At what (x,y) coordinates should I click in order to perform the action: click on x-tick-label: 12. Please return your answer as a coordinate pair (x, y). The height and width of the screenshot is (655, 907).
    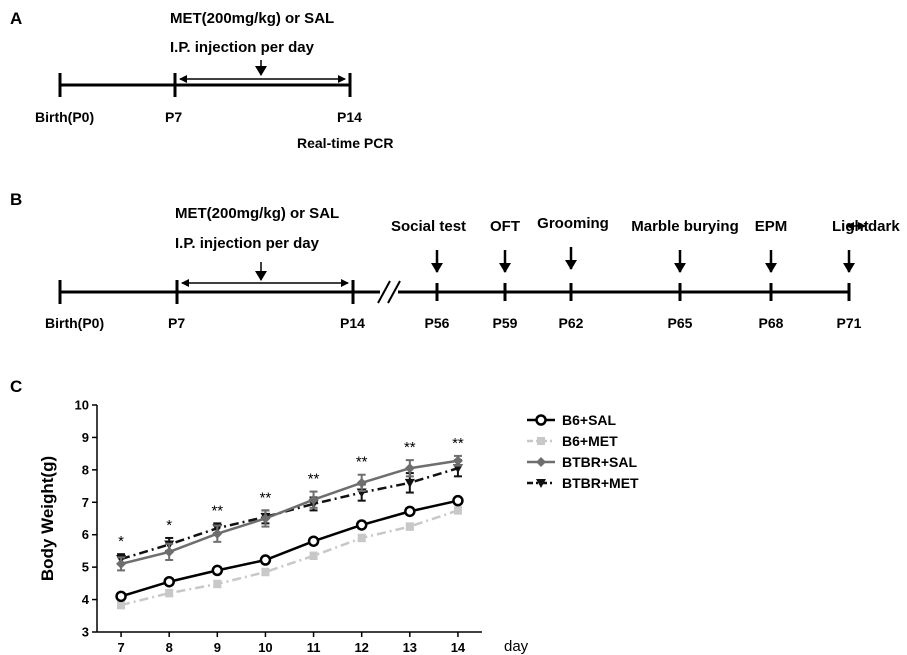
    Looking at the image, I should click on (361, 647).